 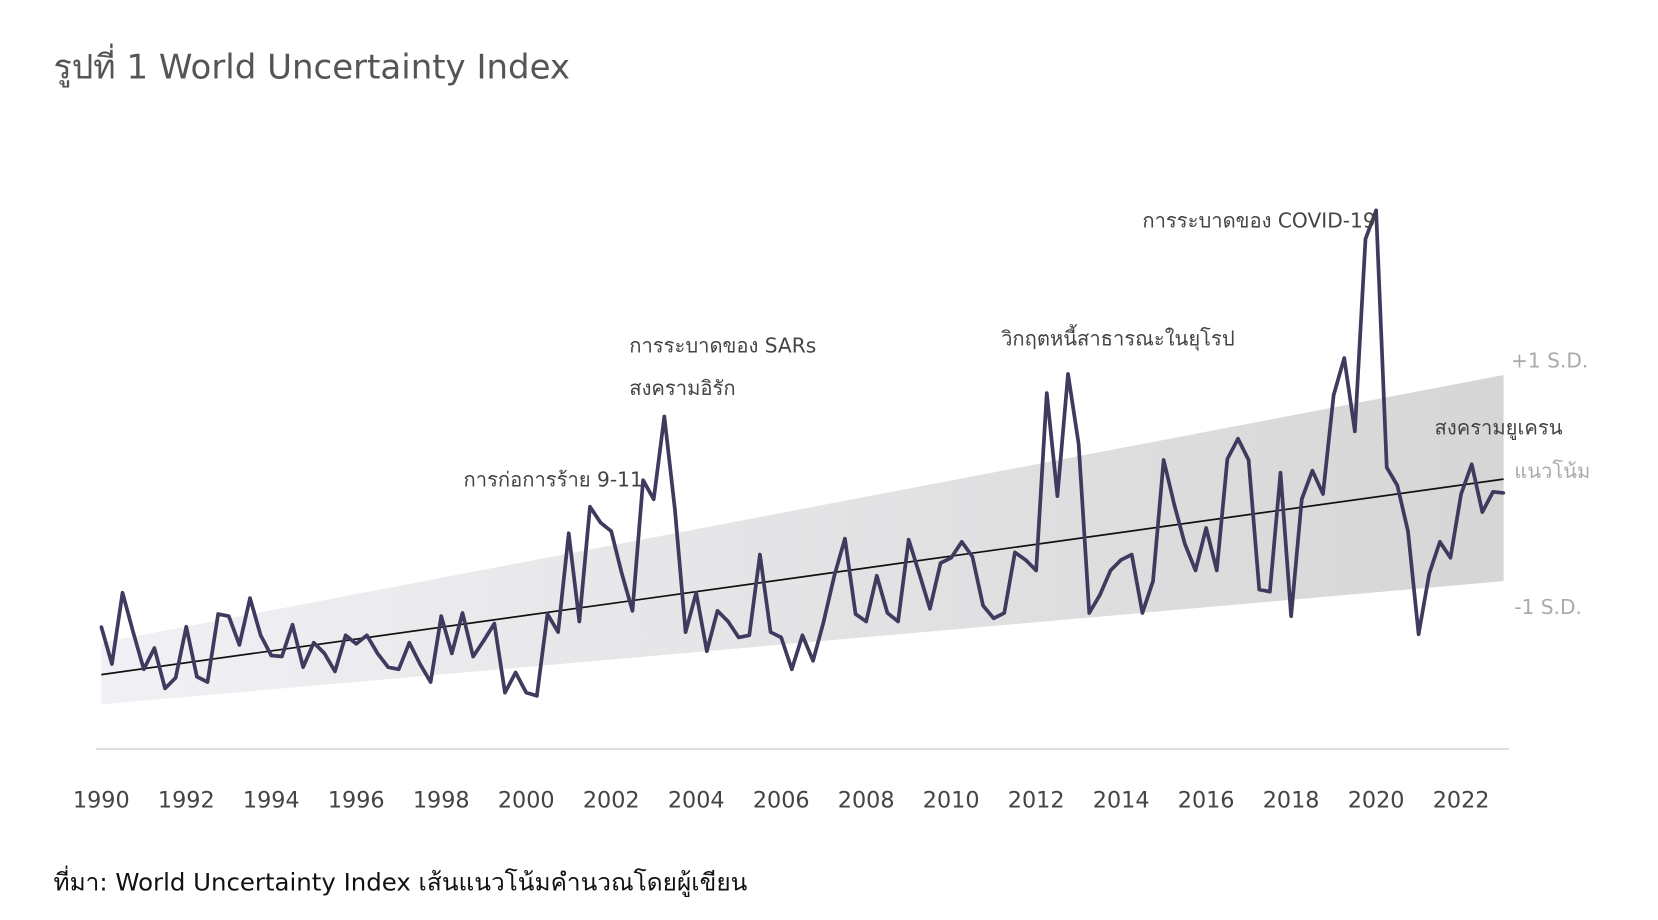 I want to click on x-tick-label: 2020, so click(x=1376, y=800).